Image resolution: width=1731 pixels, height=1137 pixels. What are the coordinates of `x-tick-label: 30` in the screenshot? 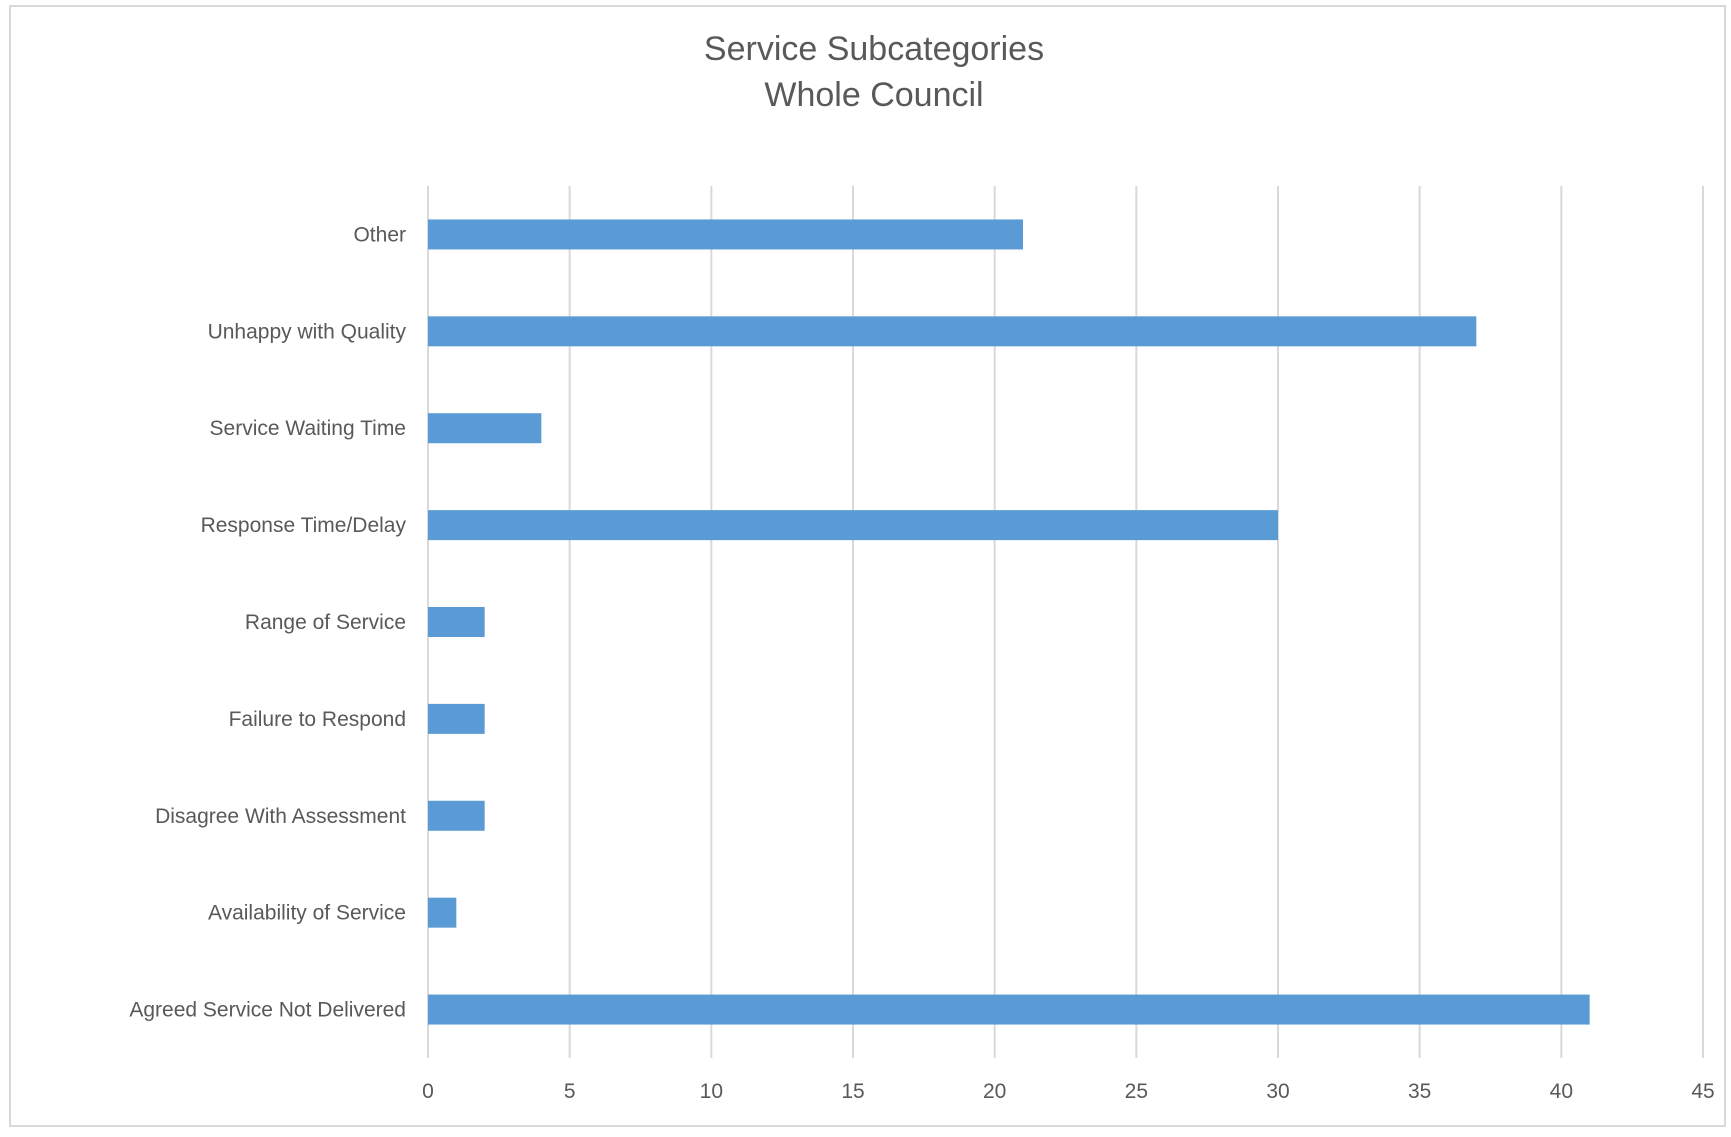 It's located at (1277, 1091).